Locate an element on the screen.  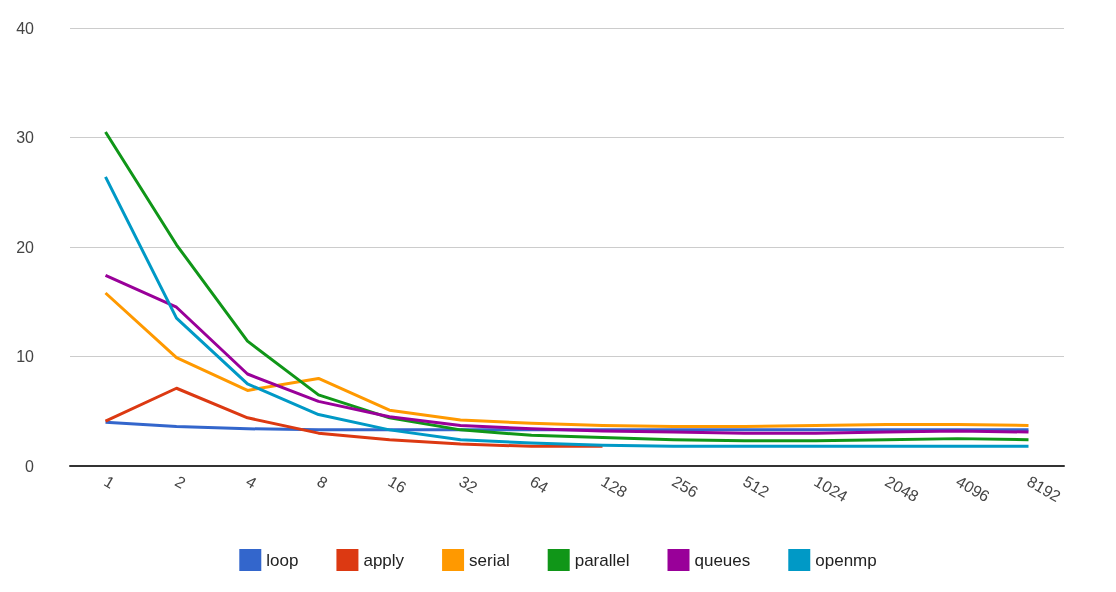
x-tick-label: 1 is located at coordinates (109, 482).